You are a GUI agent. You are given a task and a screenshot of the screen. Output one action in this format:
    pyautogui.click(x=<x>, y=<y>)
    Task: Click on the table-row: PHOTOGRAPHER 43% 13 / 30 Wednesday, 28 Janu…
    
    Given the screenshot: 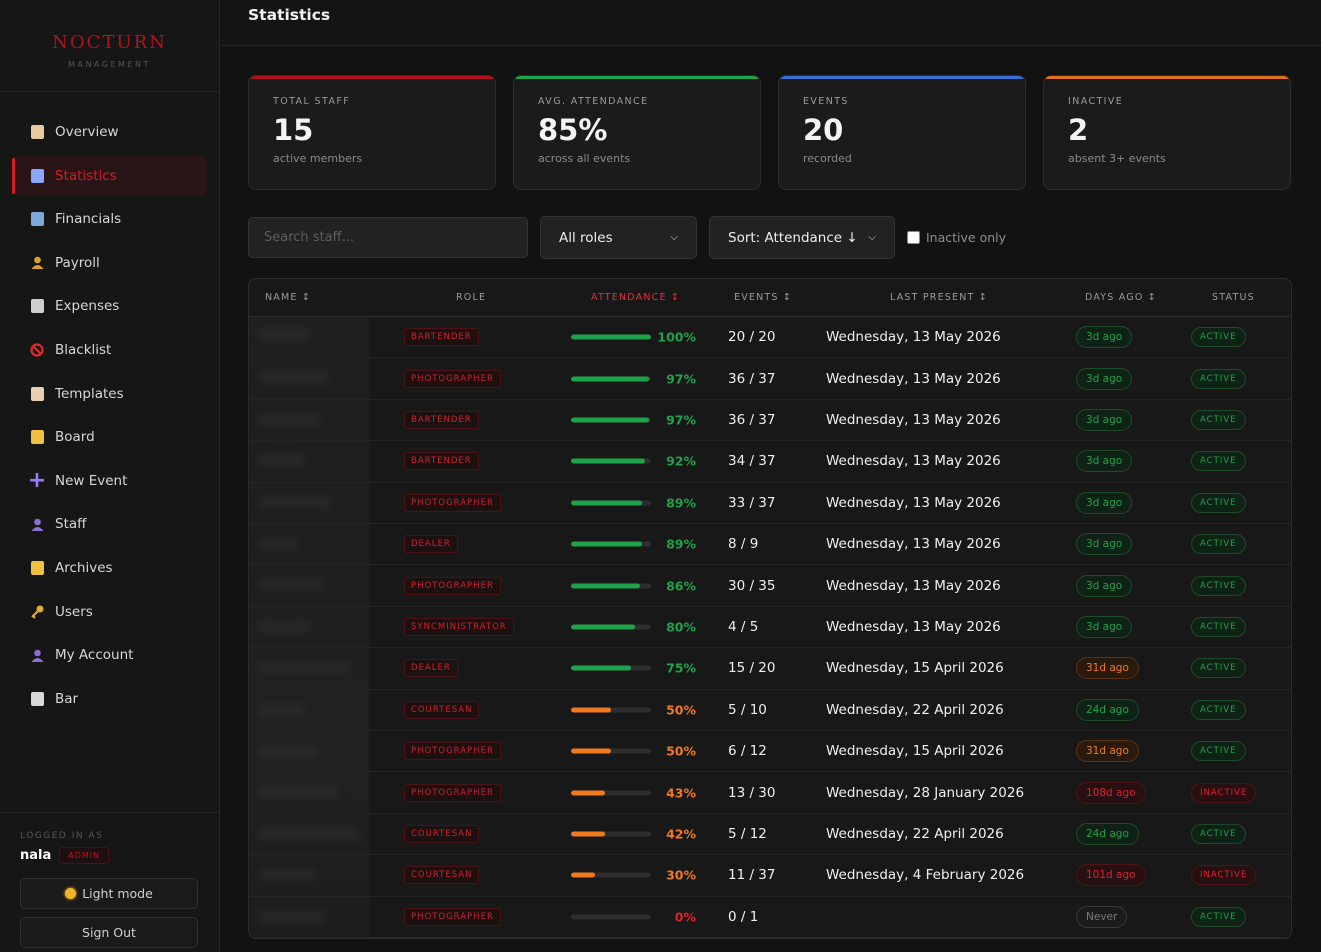 What is the action you would take?
    pyautogui.click(x=770, y=793)
    